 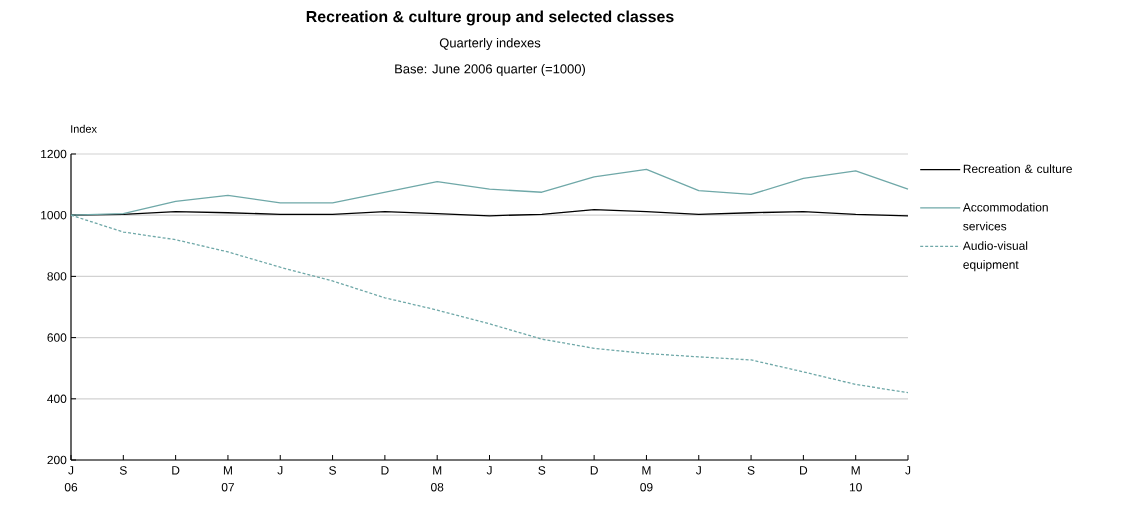 What do you see at coordinates (490, 18) in the screenshot?
I see `chart-title: Recreation & culture group and selected classes` at bounding box center [490, 18].